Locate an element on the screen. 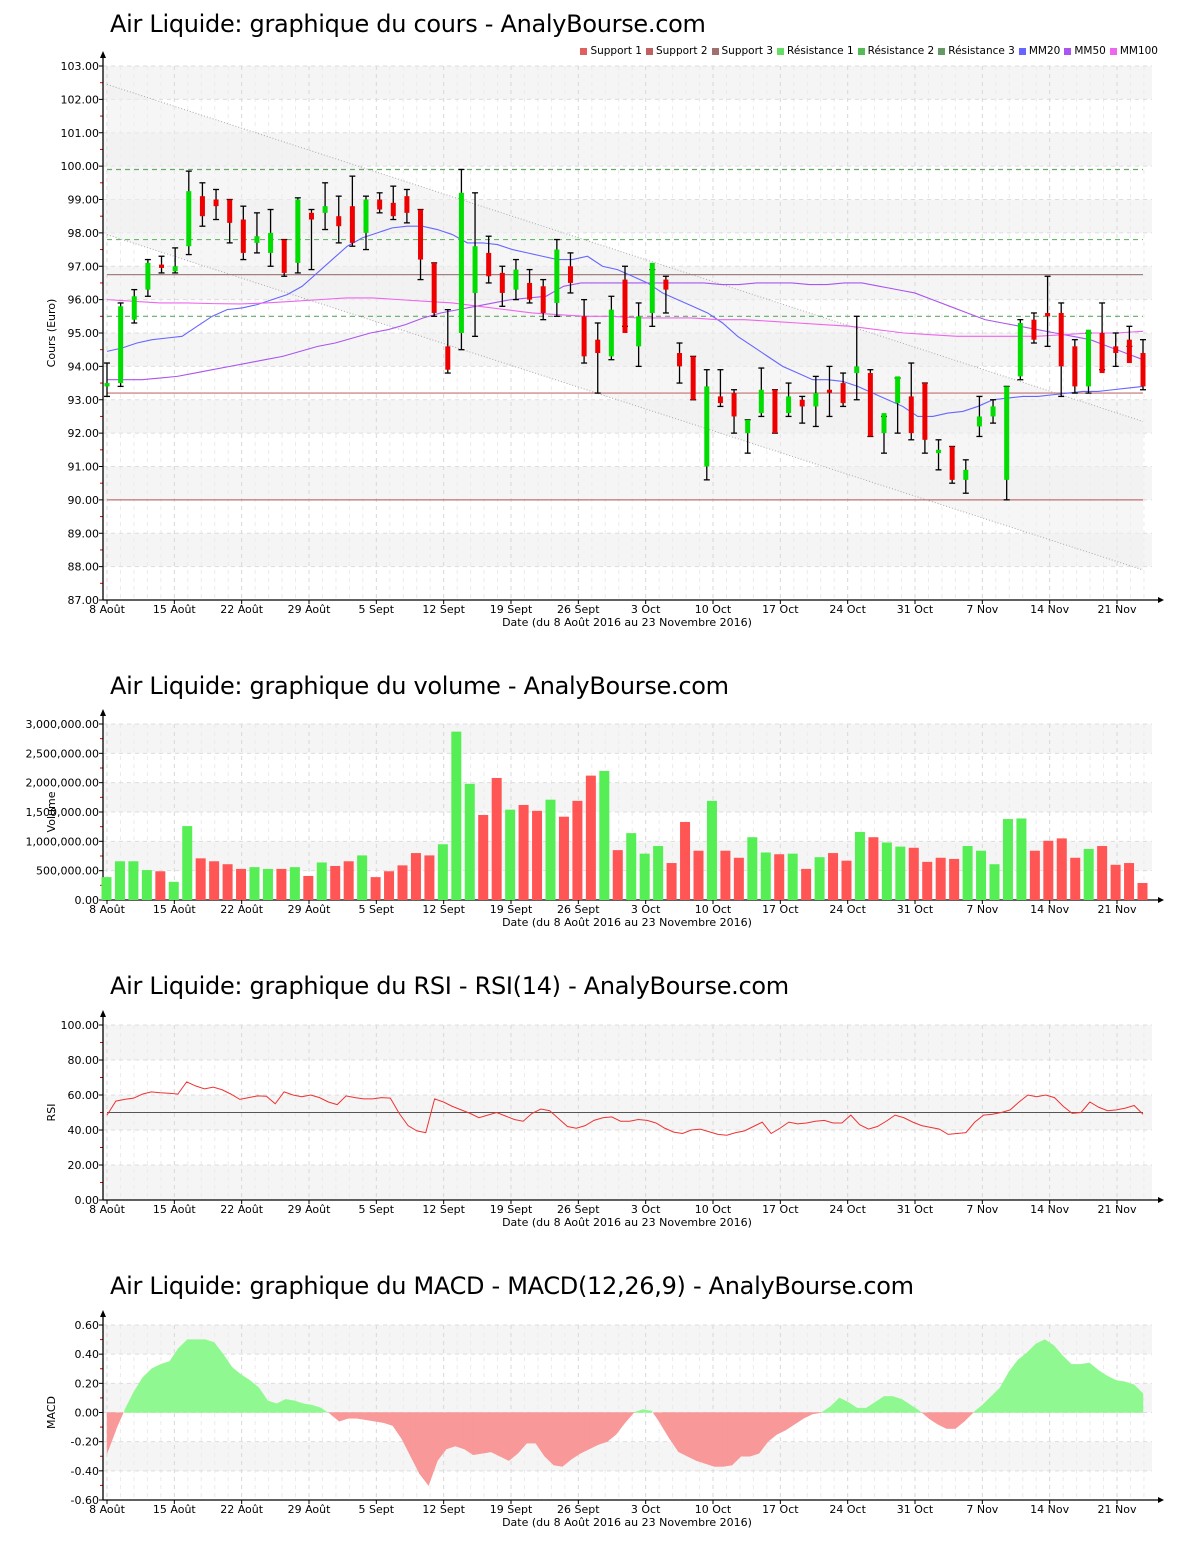 This screenshot has height=1550, width=1200. legend-label: Résistance 3 is located at coordinates (981, 51).